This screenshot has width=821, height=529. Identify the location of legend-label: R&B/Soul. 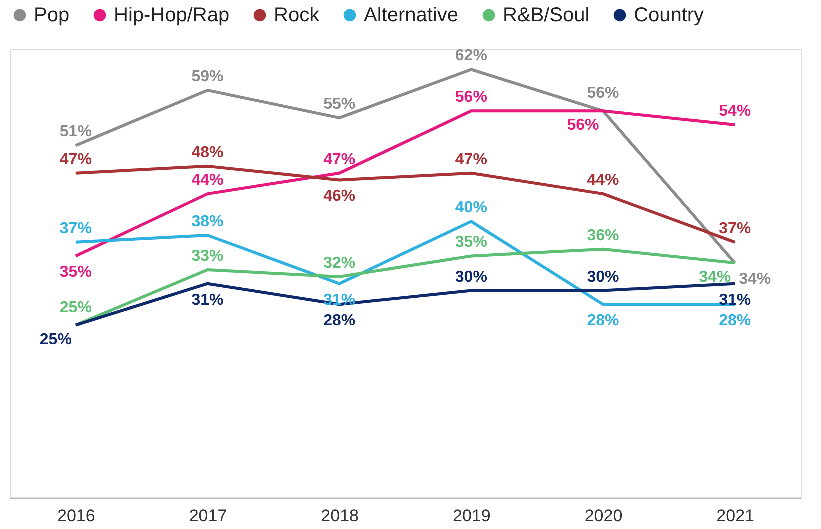
(546, 15).